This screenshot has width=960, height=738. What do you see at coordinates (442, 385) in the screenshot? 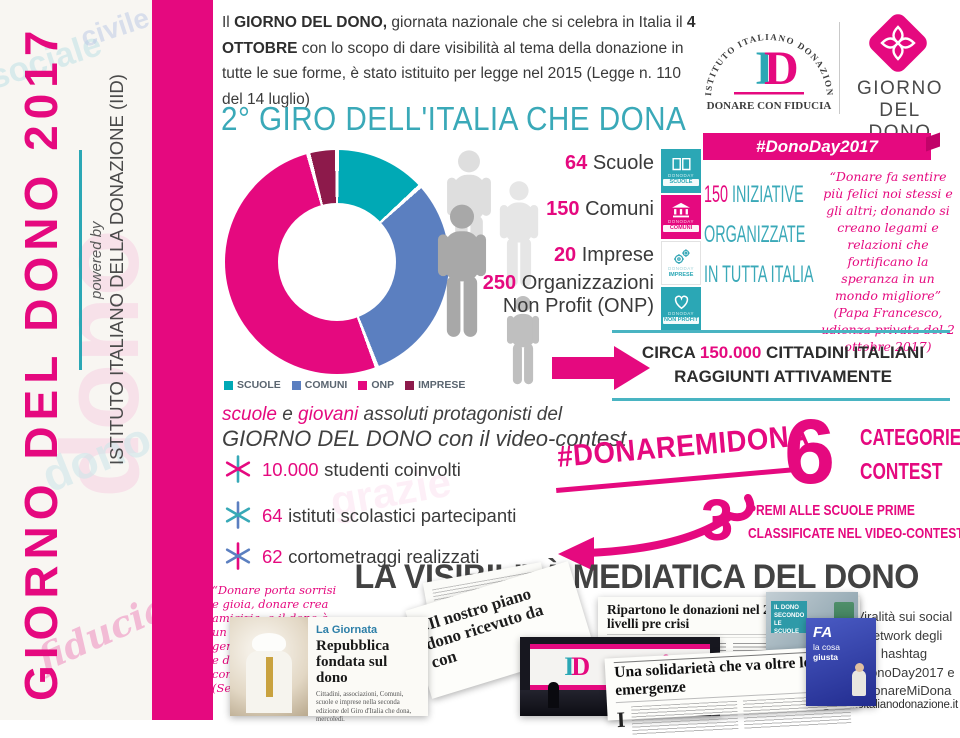
I see `legend-label: IMPRESE` at bounding box center [442, 385].